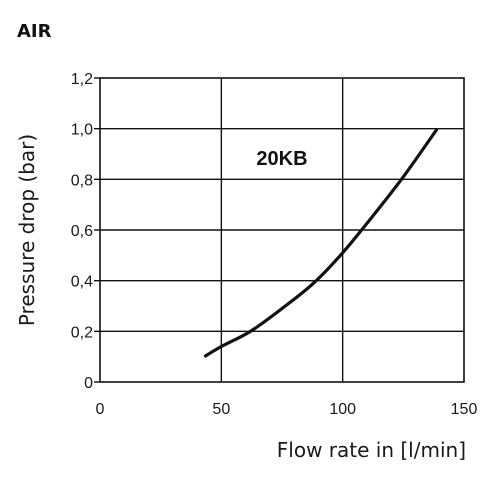 The width and height of the screenshot is (480, 480). Describe the element at coordinates (27, 230) in the screenshot. I see `y-axis-title: Pressure drop (bar)` at that location.